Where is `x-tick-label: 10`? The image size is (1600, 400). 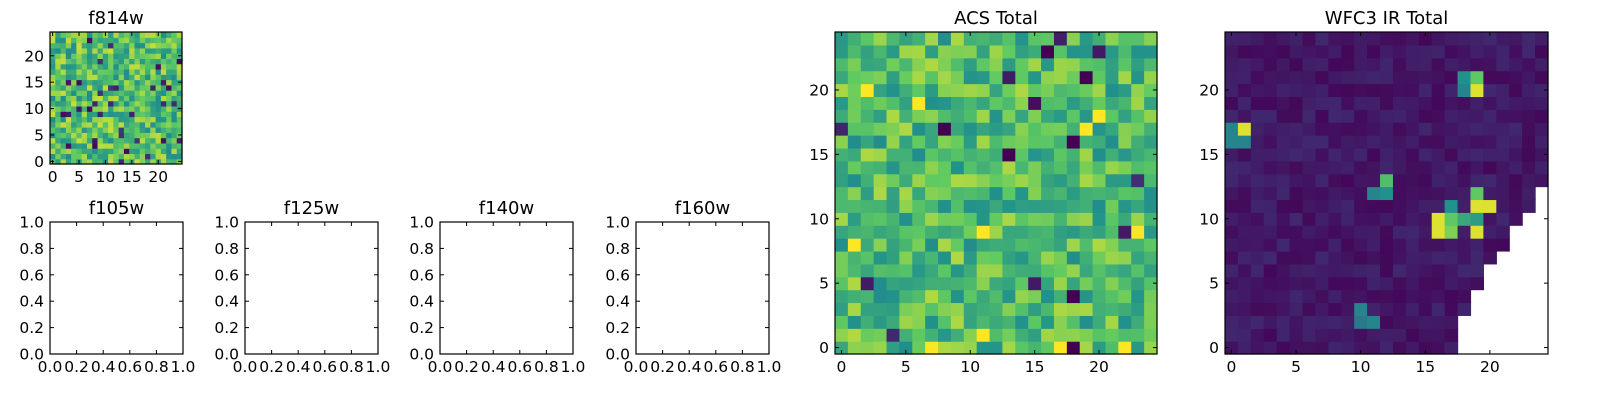 x-tick-label: 10 is located at coordinates (970, 367).